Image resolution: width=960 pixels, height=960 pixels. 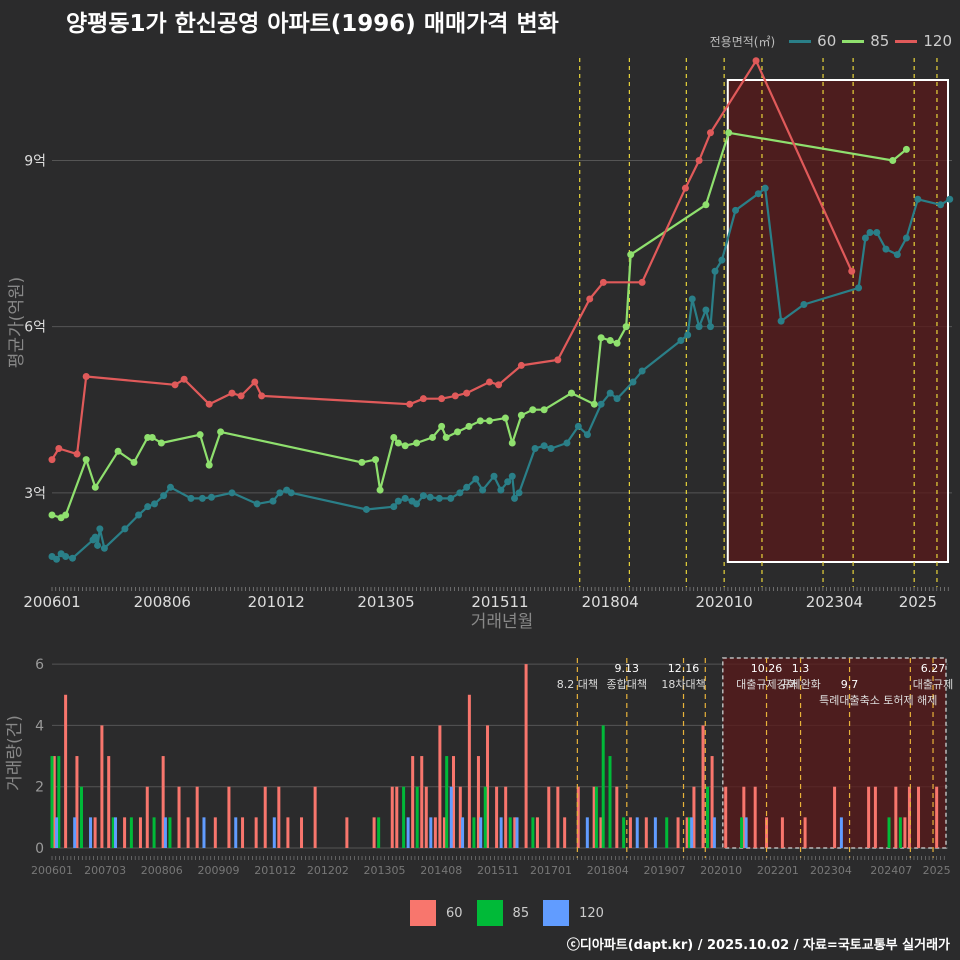 What do you see at coordinates (35, 161) in the screenshot?
I see `price-y-tick-label: 9억` at bounding box center [35, 161].